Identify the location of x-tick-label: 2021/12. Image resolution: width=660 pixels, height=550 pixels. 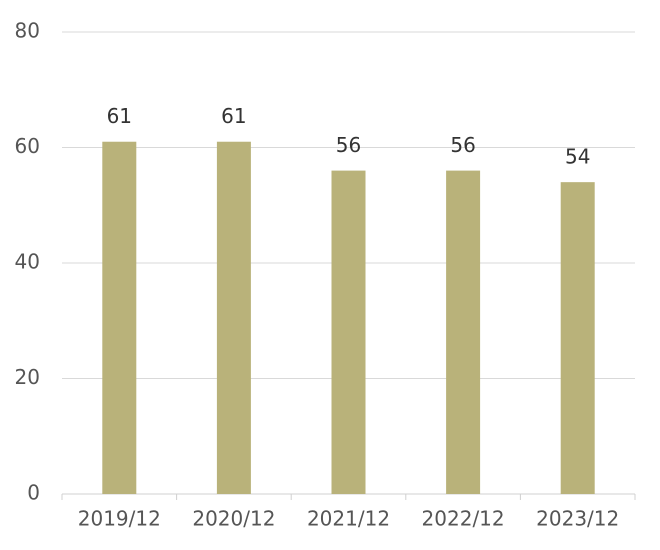
(348, 519).